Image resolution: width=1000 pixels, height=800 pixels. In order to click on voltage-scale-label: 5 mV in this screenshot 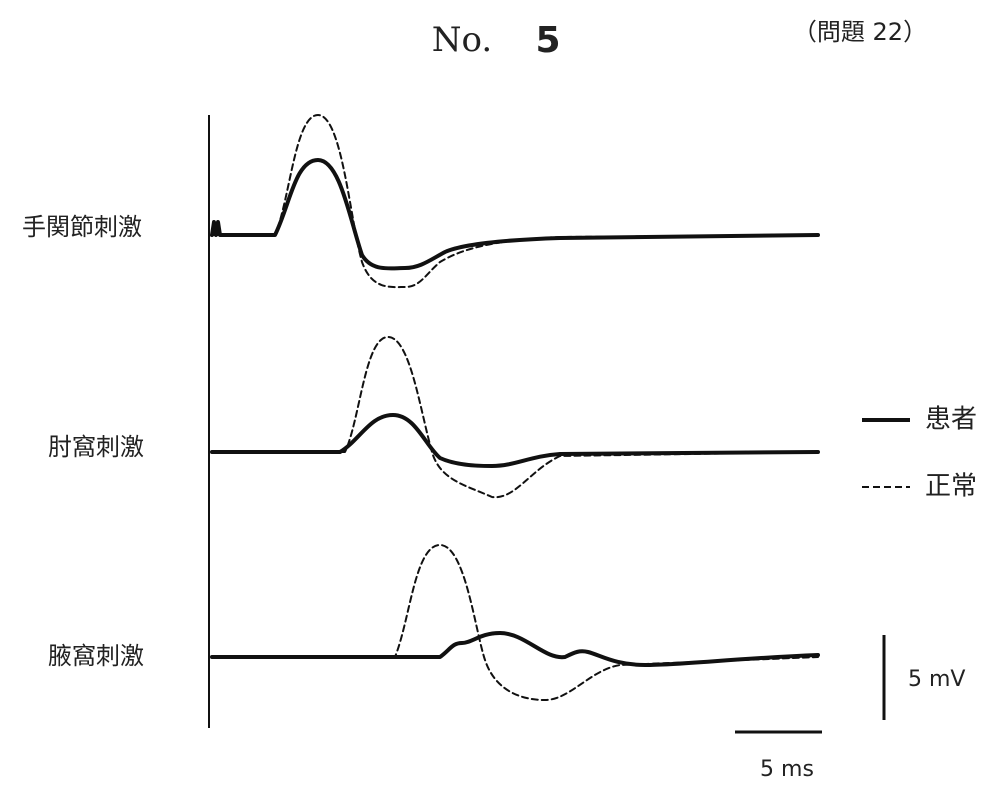, I will do `click(936, 679)`.